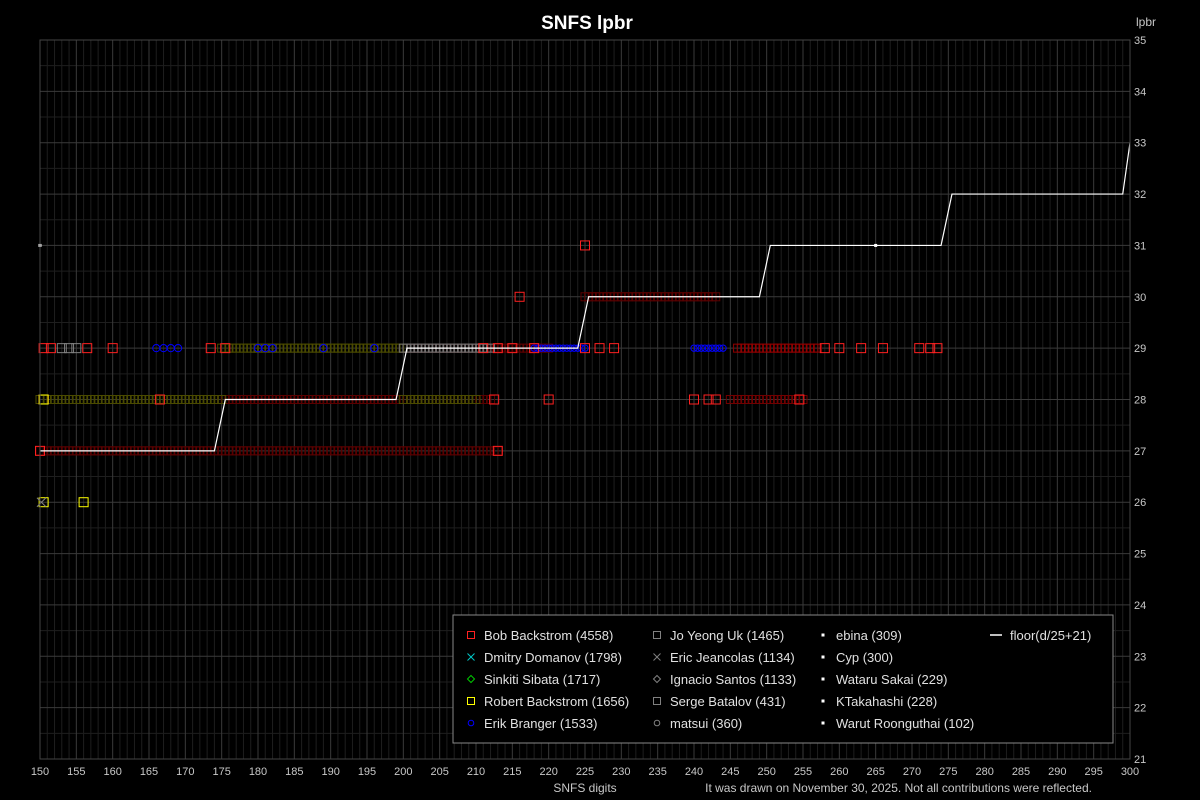 This screenshot has height=800, width=1200. Describe the element at coordinates (1140, 555) in the screenshot. I see `y-tick-label: 25` at that location.